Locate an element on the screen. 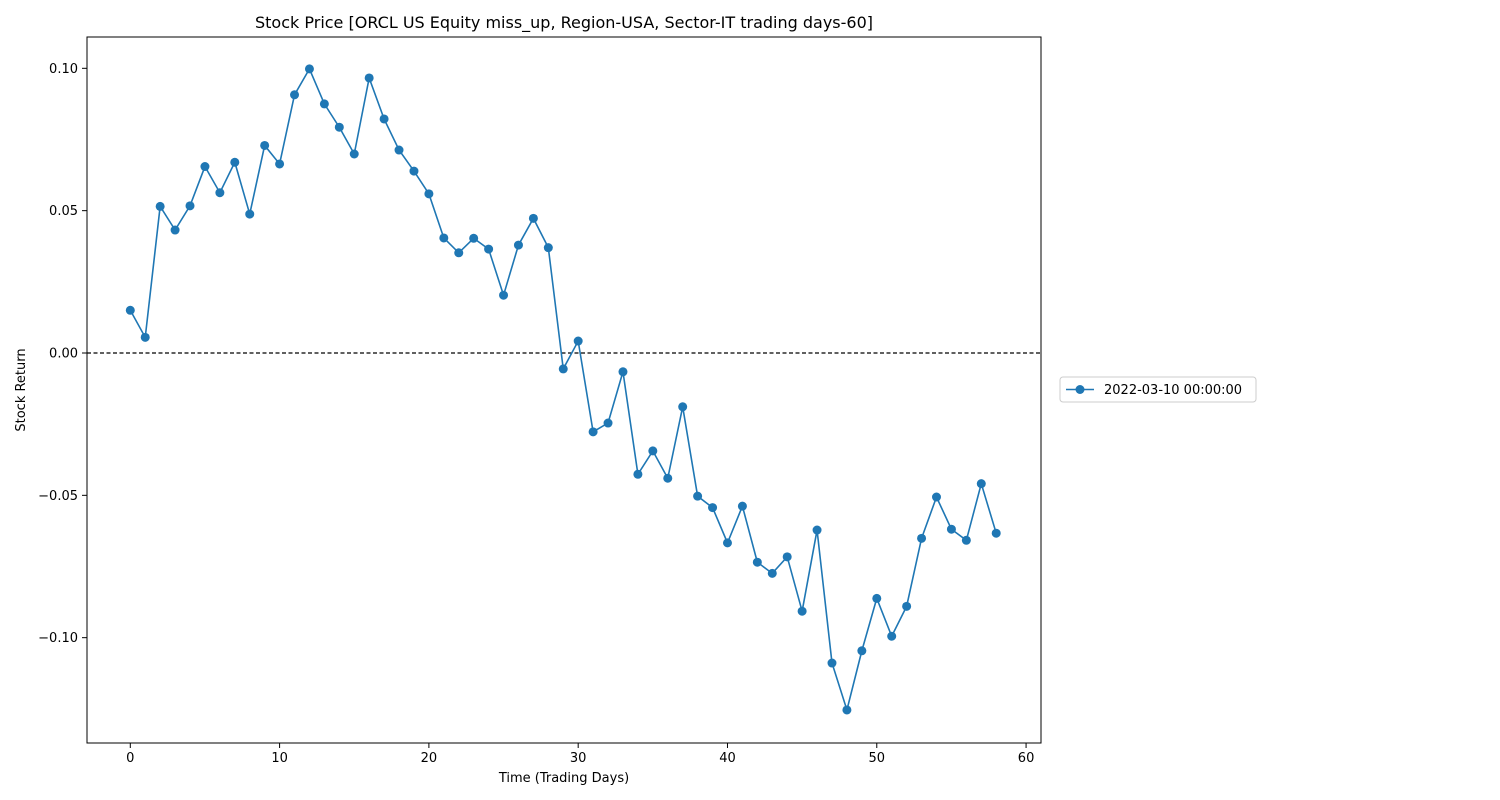 This screenshot has height=800, width=1500. x-tick-label: 40 is located at coordinates (727, 758).